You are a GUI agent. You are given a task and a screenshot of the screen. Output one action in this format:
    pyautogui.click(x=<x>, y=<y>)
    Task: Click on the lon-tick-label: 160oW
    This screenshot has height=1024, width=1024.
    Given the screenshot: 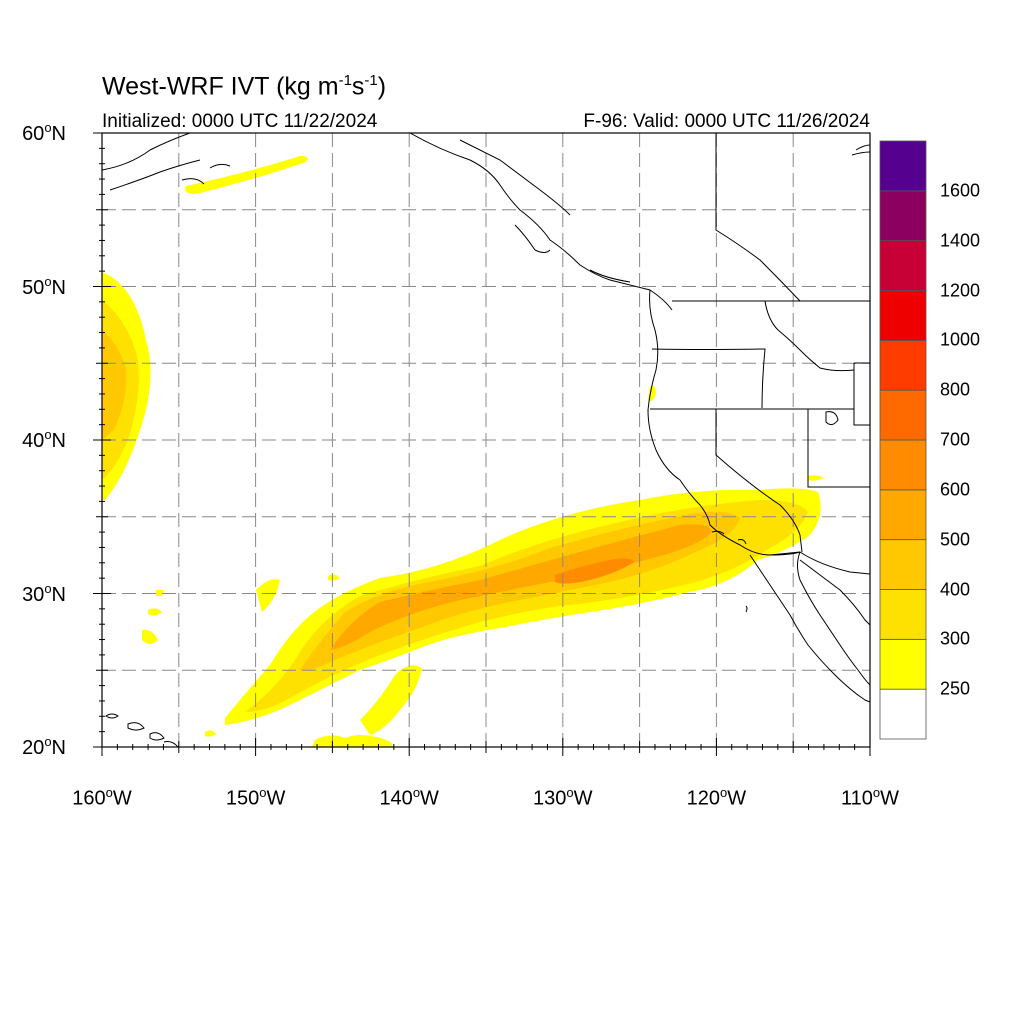 What is the action you would take?
    pyautogui.click(x=102, y=797)
    